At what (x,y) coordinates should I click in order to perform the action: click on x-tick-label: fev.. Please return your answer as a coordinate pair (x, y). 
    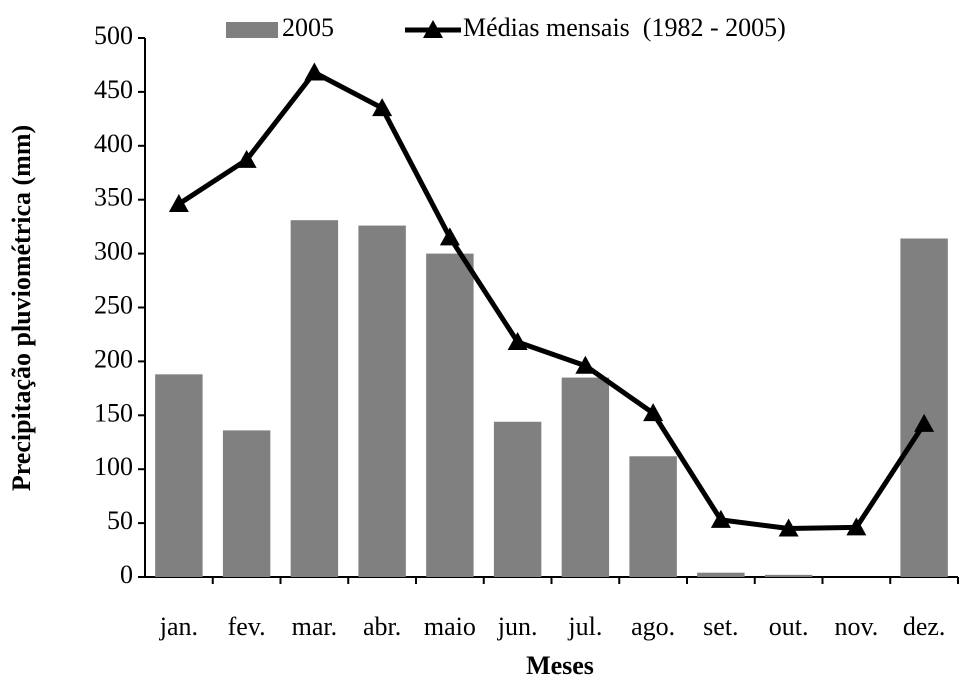
    Looking at the image, I should click on (247, 626).